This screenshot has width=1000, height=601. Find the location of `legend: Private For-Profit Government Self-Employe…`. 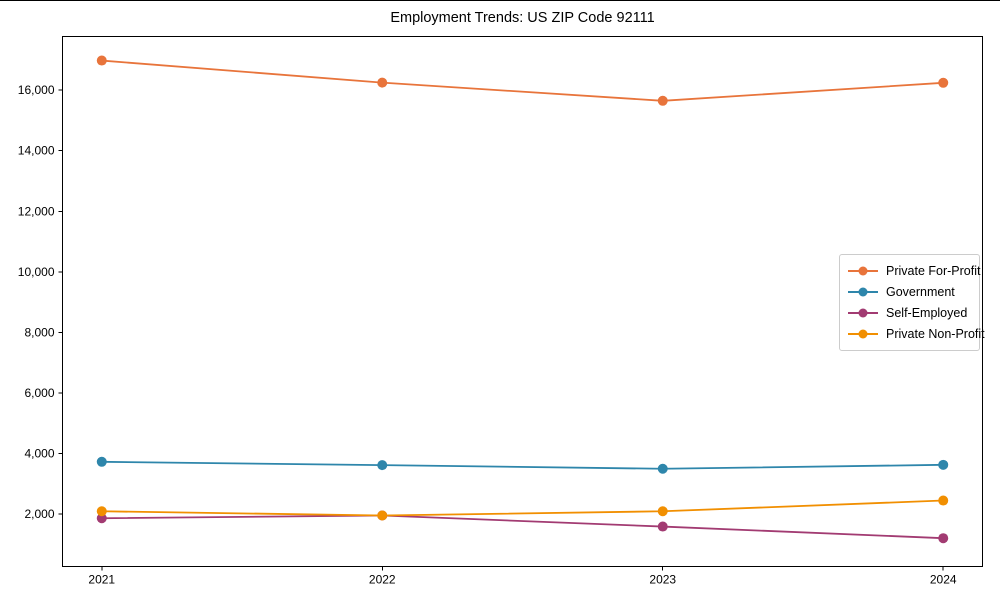

legend: Private For-Profit Government Self-Employe… is located at coordinates (912, 302).